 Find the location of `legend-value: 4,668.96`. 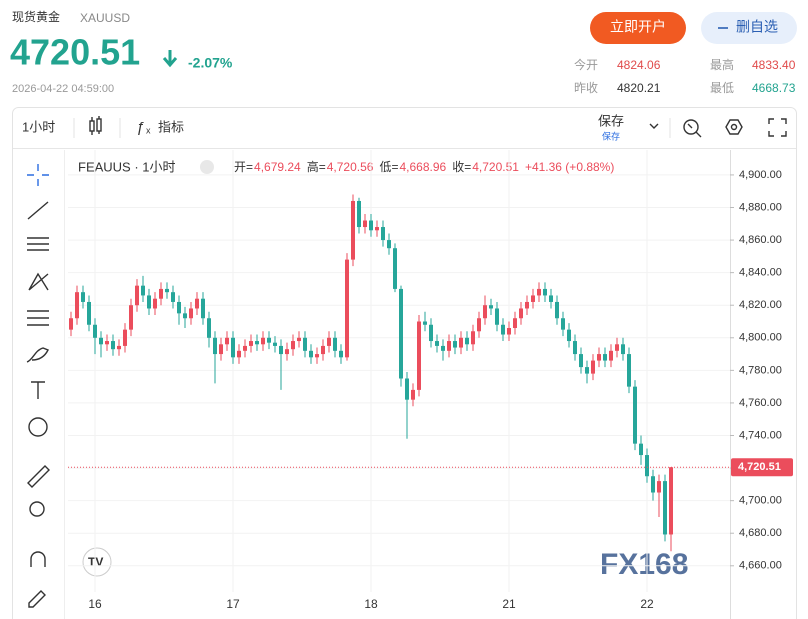

legend-value: 4,668.96 is located at coordinates (422, 167).